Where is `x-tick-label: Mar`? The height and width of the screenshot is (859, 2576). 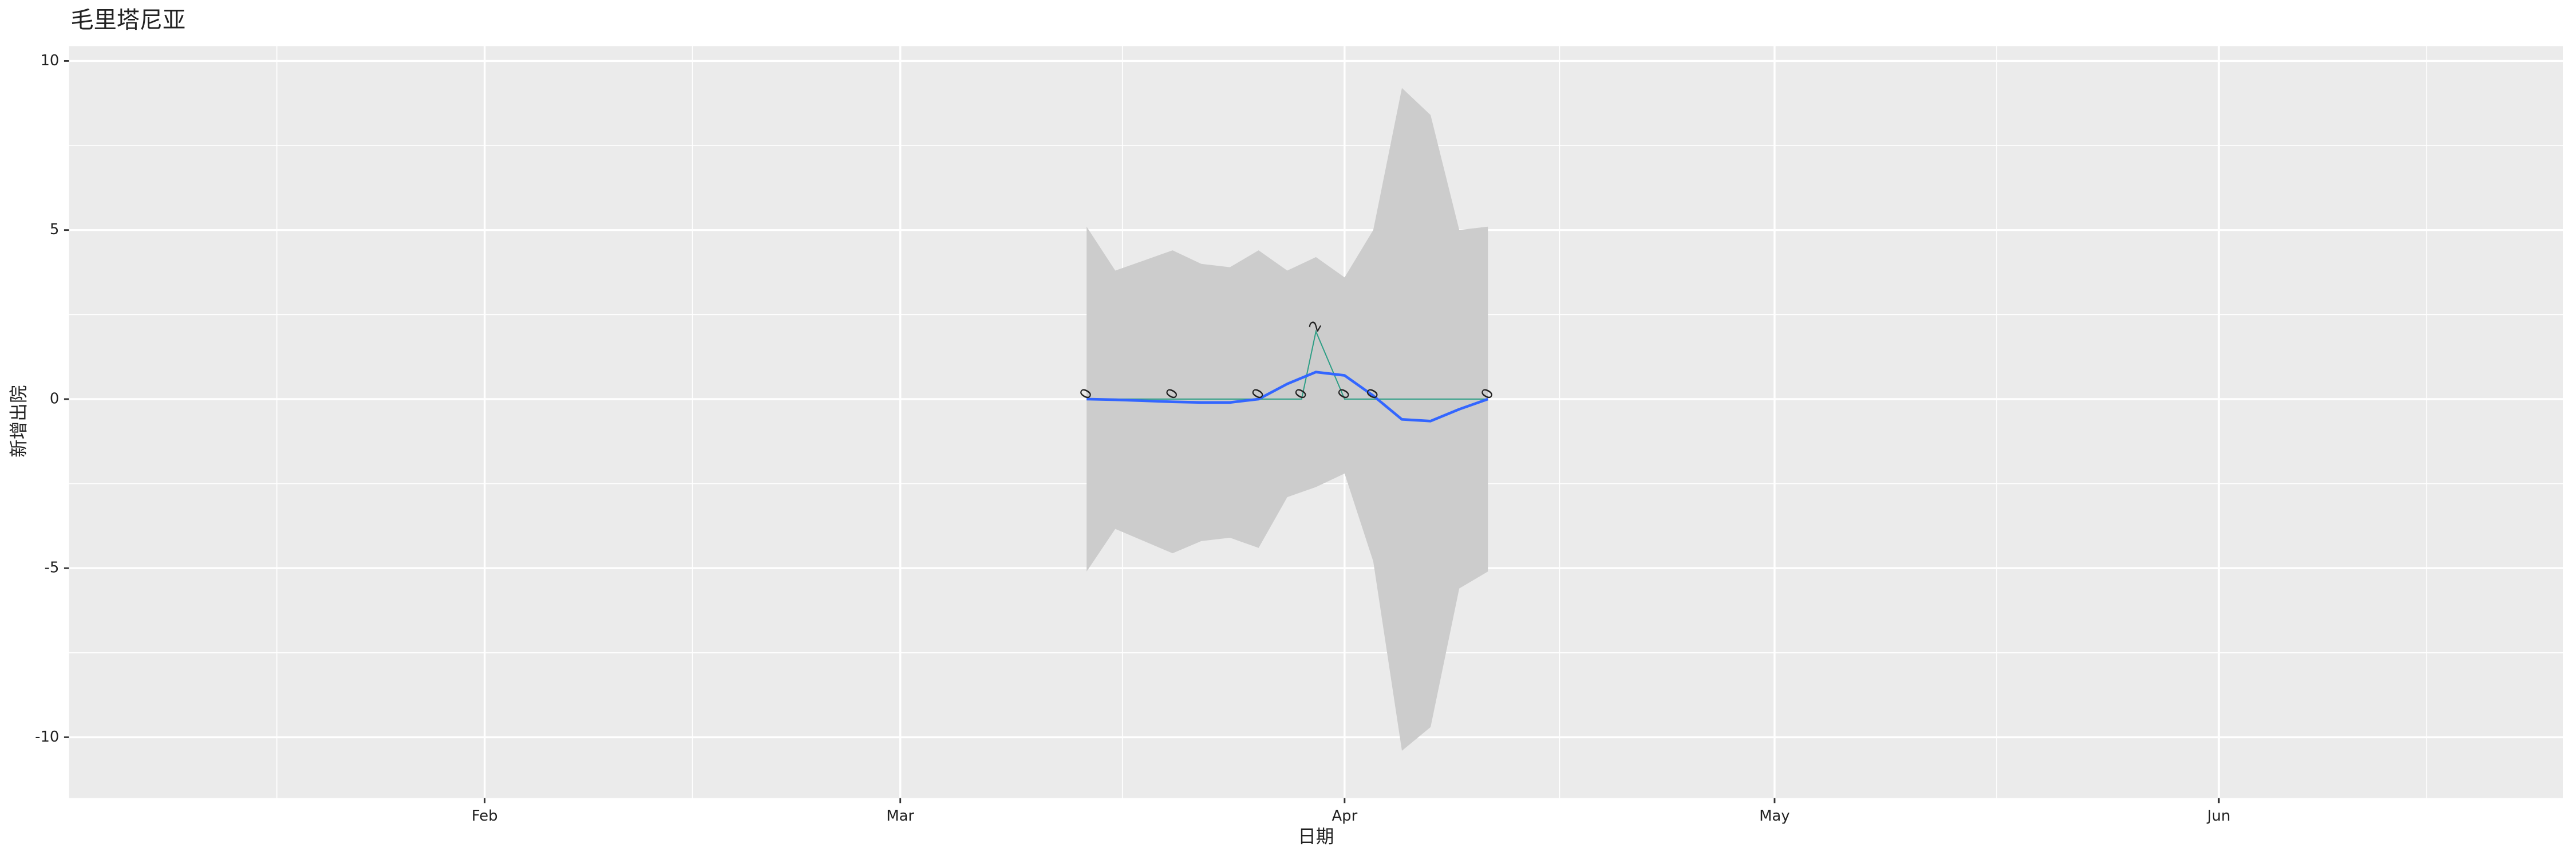
x-tick-label: Mar is located at coordinates (900, 816).